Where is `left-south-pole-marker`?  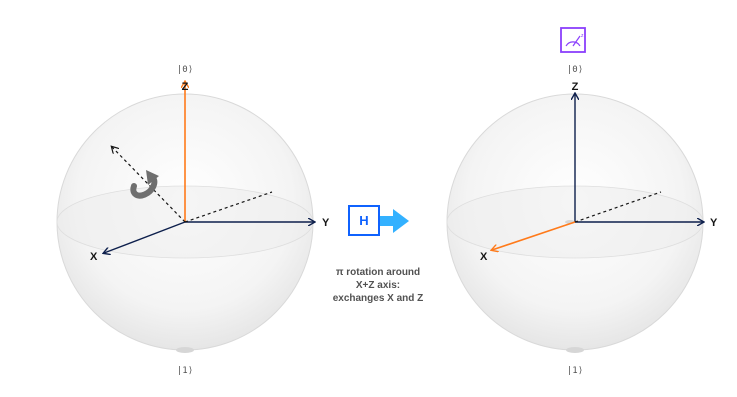
left-south-pole-marker is located at coordinates (185, 350).